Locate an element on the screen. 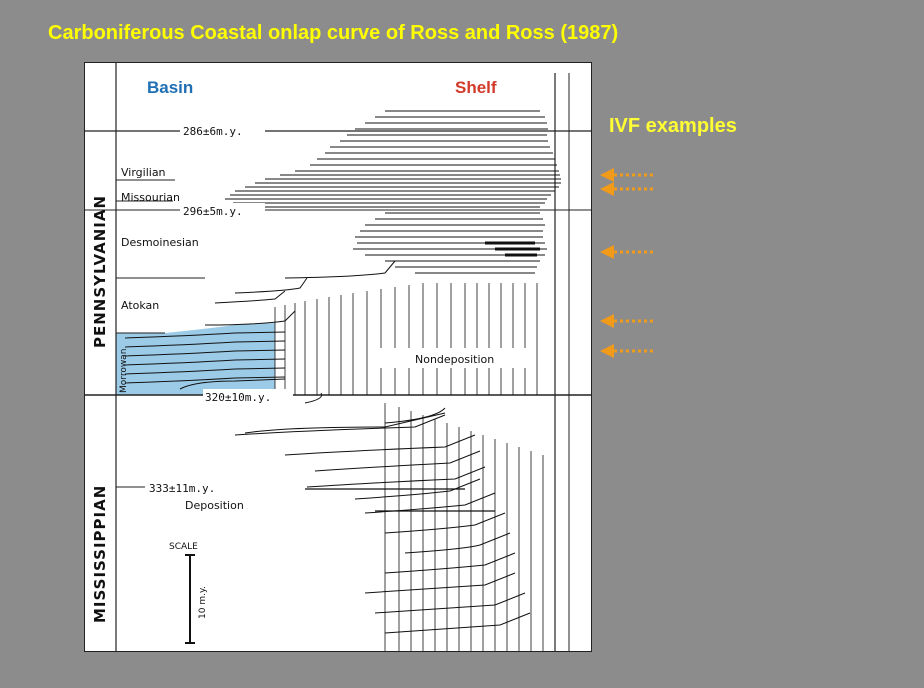 This screenshot has height=688, width=924. mississippian-cycles is located at coordinates (382, 524).